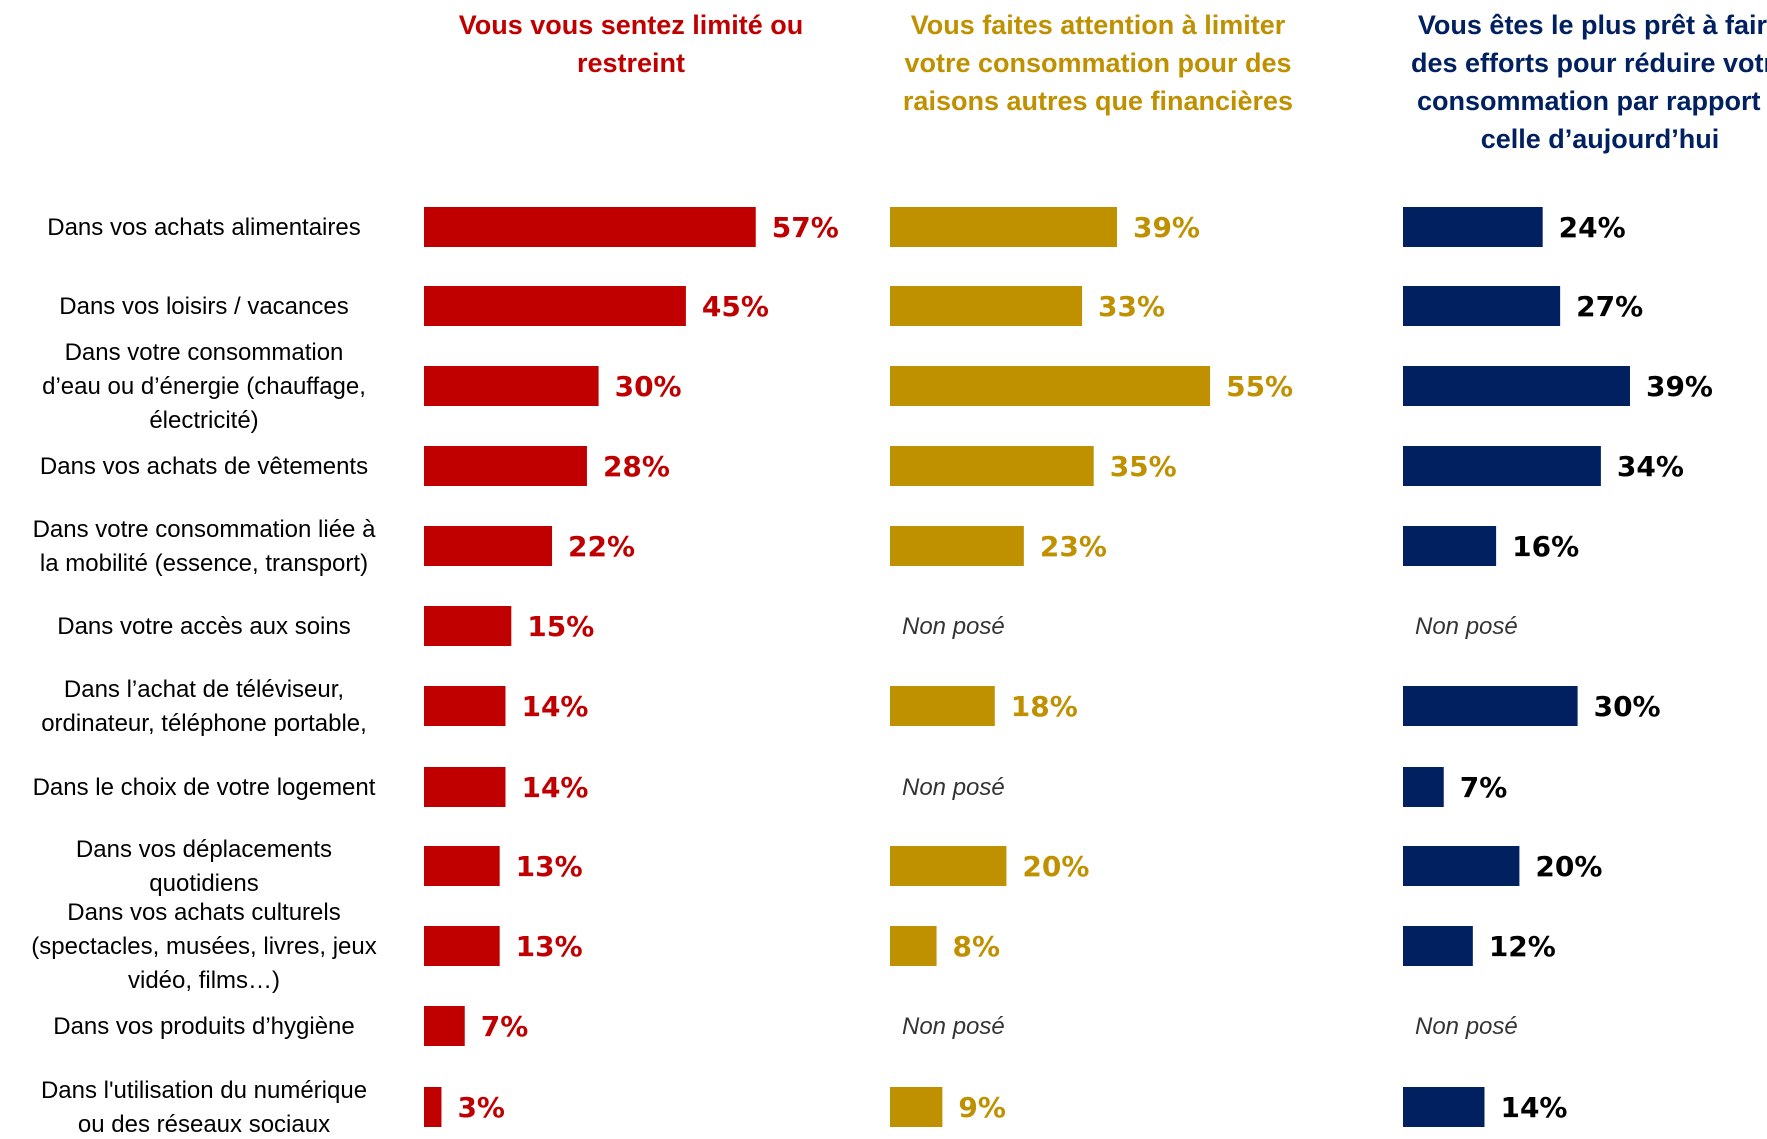 The image size is (1767, 1139). I want to click on data-label: 18%, so click(1044, 706).